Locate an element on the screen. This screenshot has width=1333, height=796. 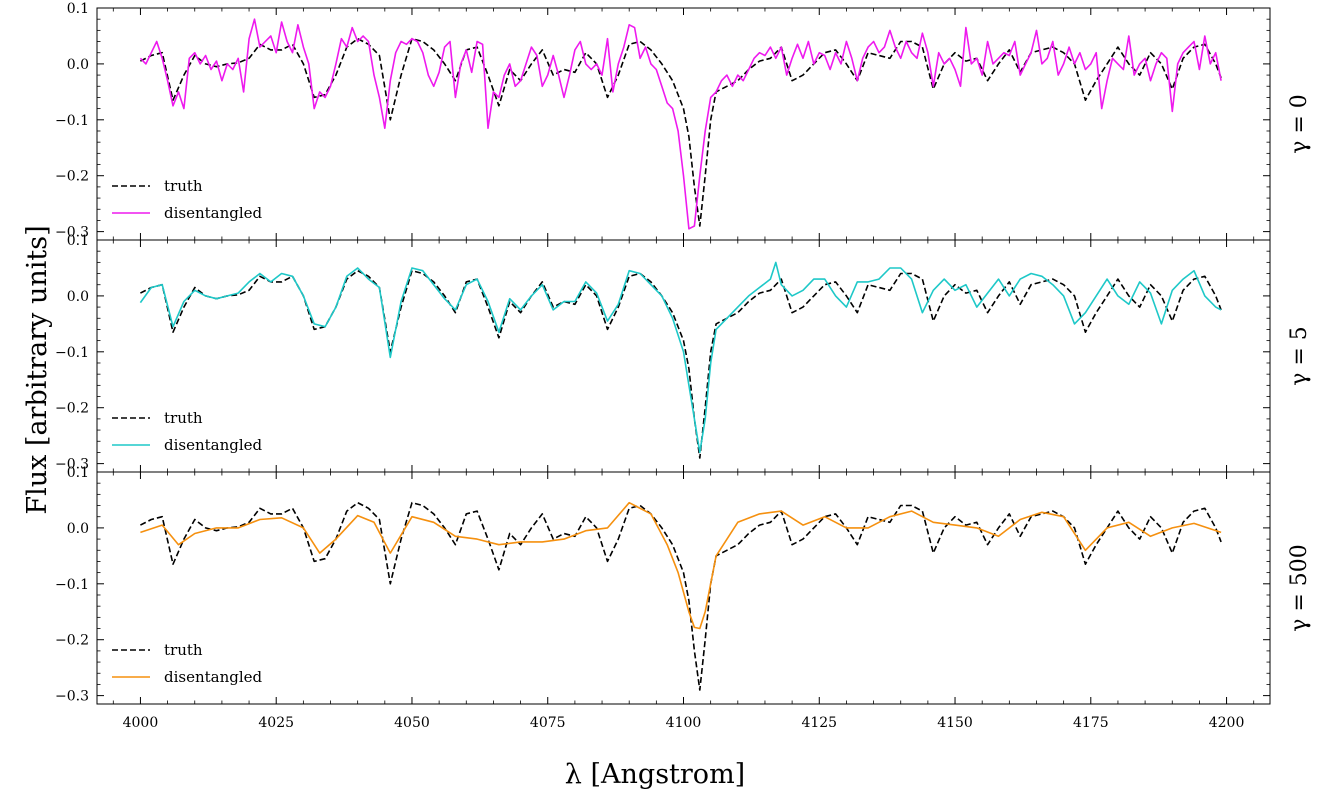
x-tick-label: 4000 is located at coordinates (141, 723).